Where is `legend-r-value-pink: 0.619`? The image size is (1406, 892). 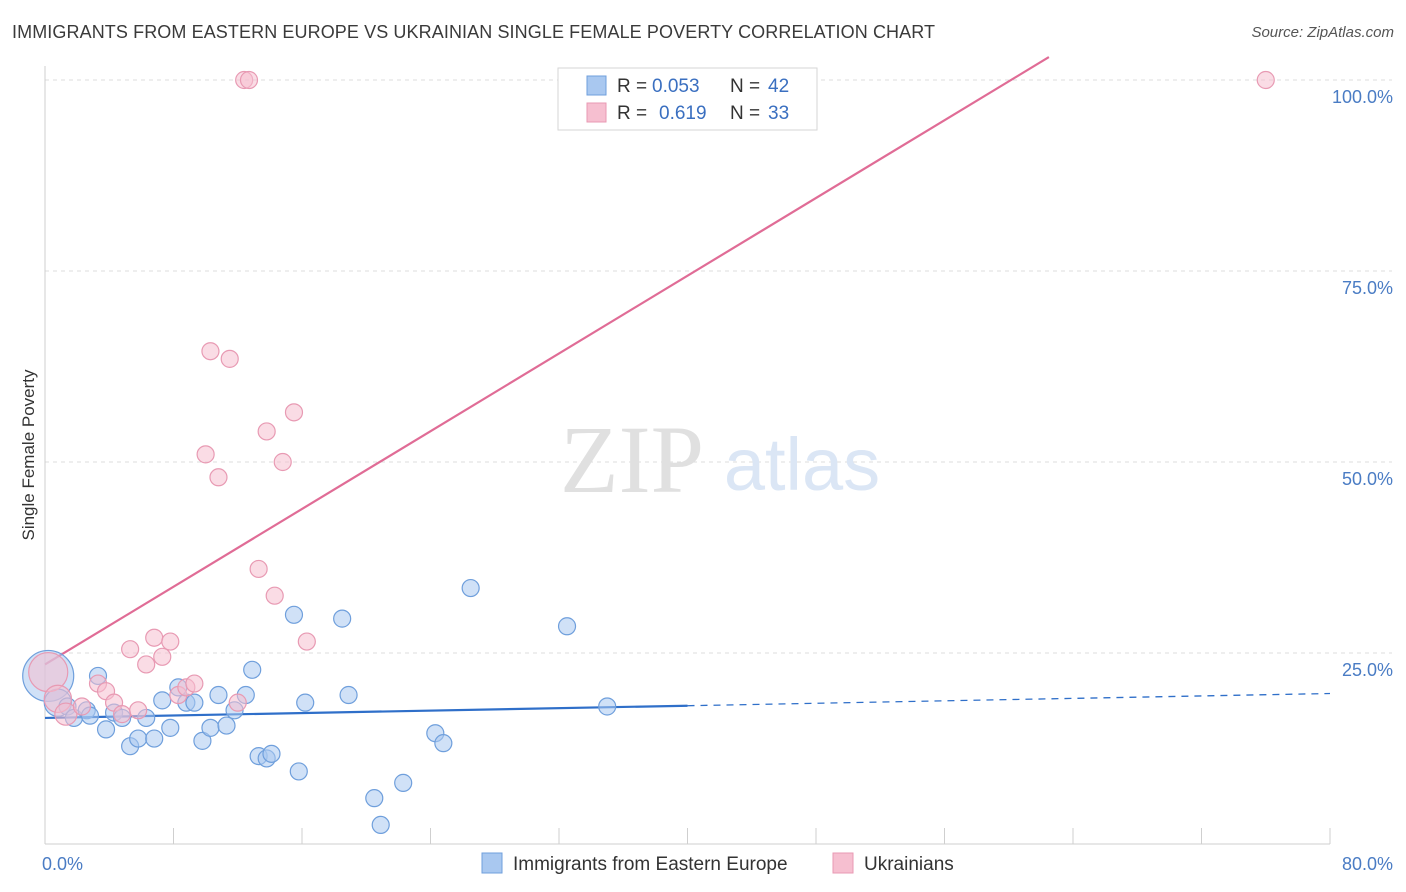
legend-r-value-pink: 0.619 is located at coordinates (683, 113).